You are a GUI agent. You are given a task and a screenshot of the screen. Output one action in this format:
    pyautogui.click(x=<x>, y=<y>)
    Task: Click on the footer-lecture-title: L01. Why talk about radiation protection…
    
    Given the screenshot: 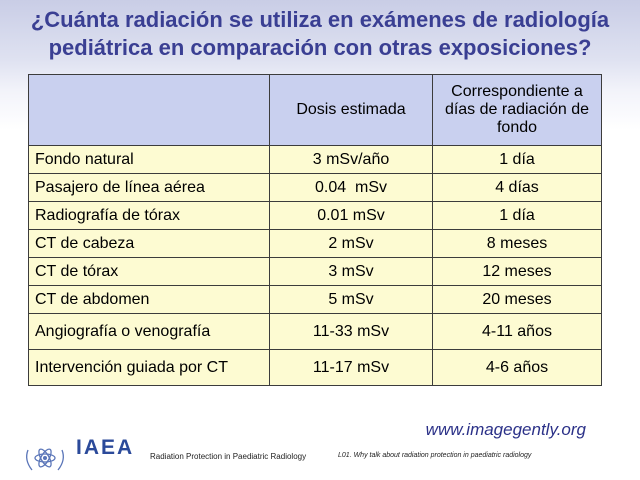 What is the action you would take?
    pyautogui.click(x=435, y=455)
    